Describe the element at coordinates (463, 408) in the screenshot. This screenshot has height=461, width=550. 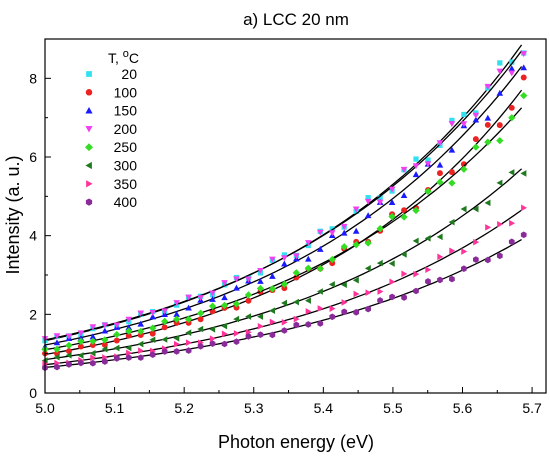
I see `x-tick-label: 5.6` at that location.